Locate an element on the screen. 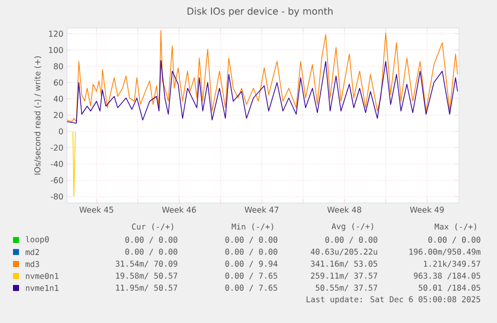 This screenshot has width=497, height=323. y-tick-label: -40 is located at coordinates (56, 163).